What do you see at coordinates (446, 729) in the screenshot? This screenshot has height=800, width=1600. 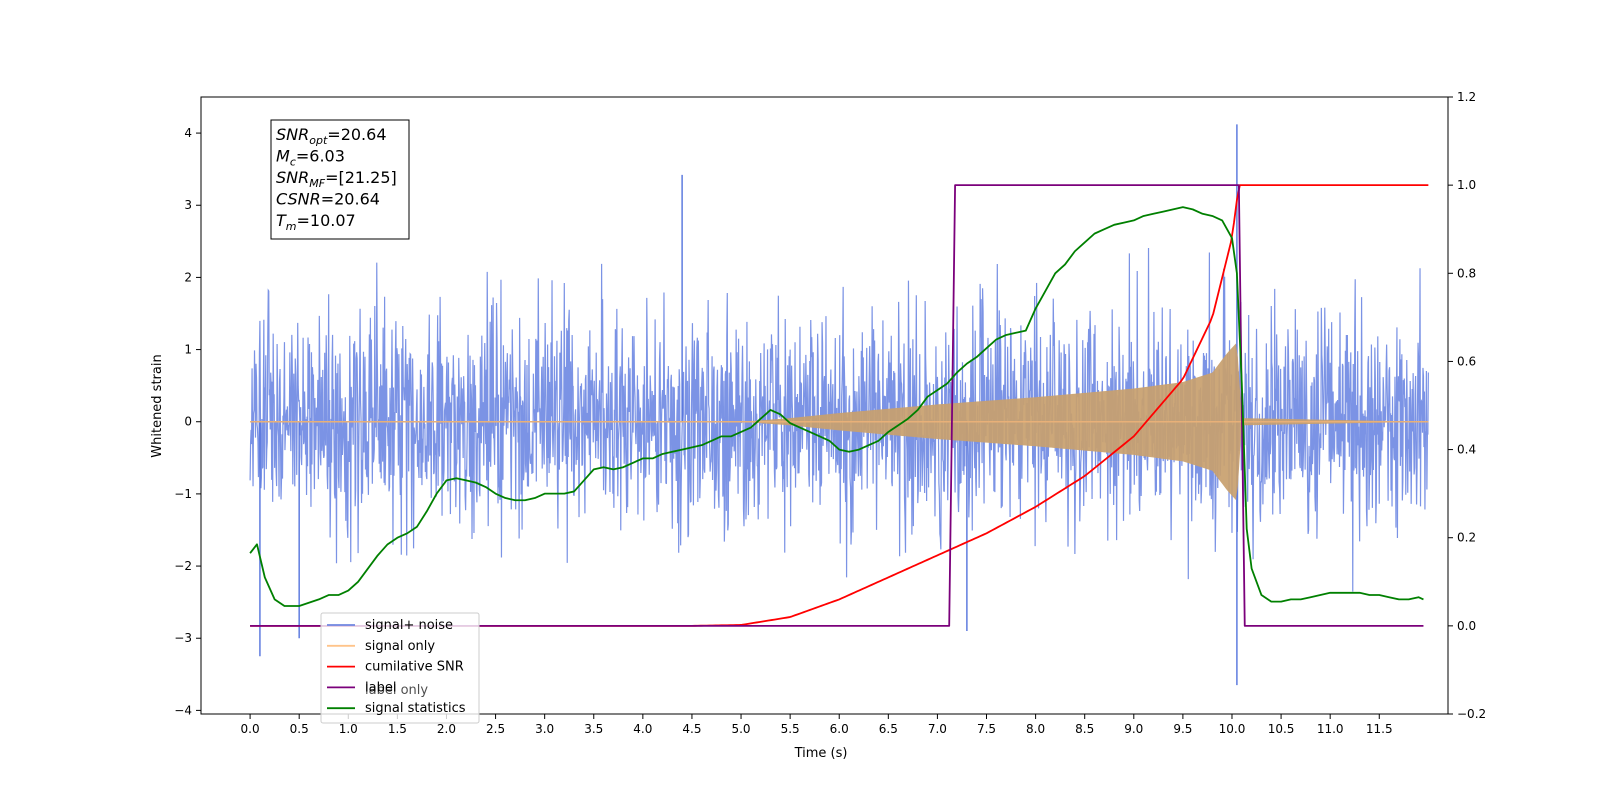 I see `x-tick-label: 2.0` at bounding box center [446, 729].